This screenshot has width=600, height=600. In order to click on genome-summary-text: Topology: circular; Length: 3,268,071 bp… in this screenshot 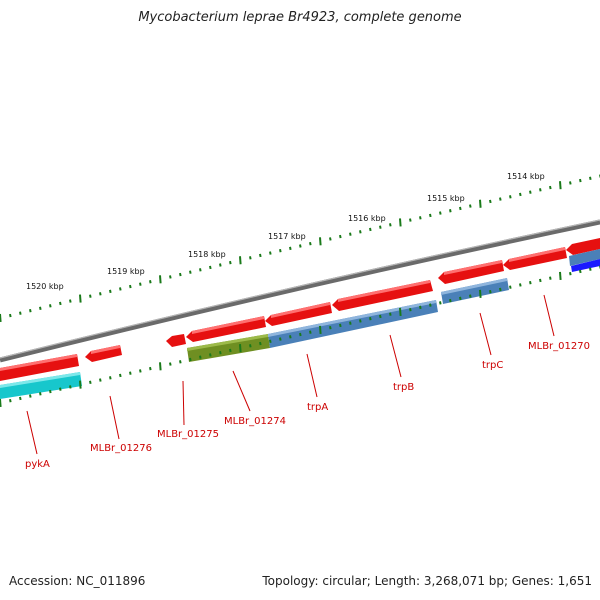, I will do `click(427, 581)`.